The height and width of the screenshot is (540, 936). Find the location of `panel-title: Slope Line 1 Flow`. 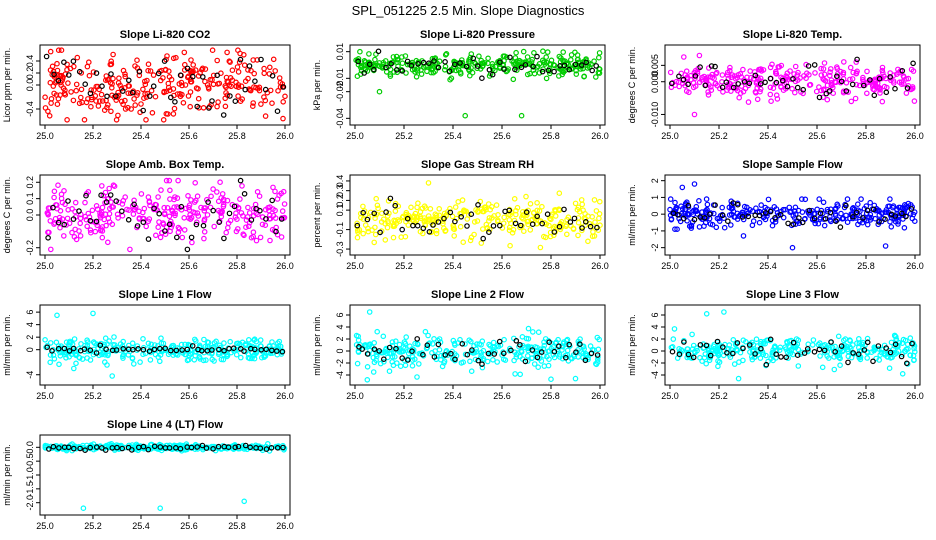

panel-title: Slope Line 1 Flow is located at coordinates (165, 295).